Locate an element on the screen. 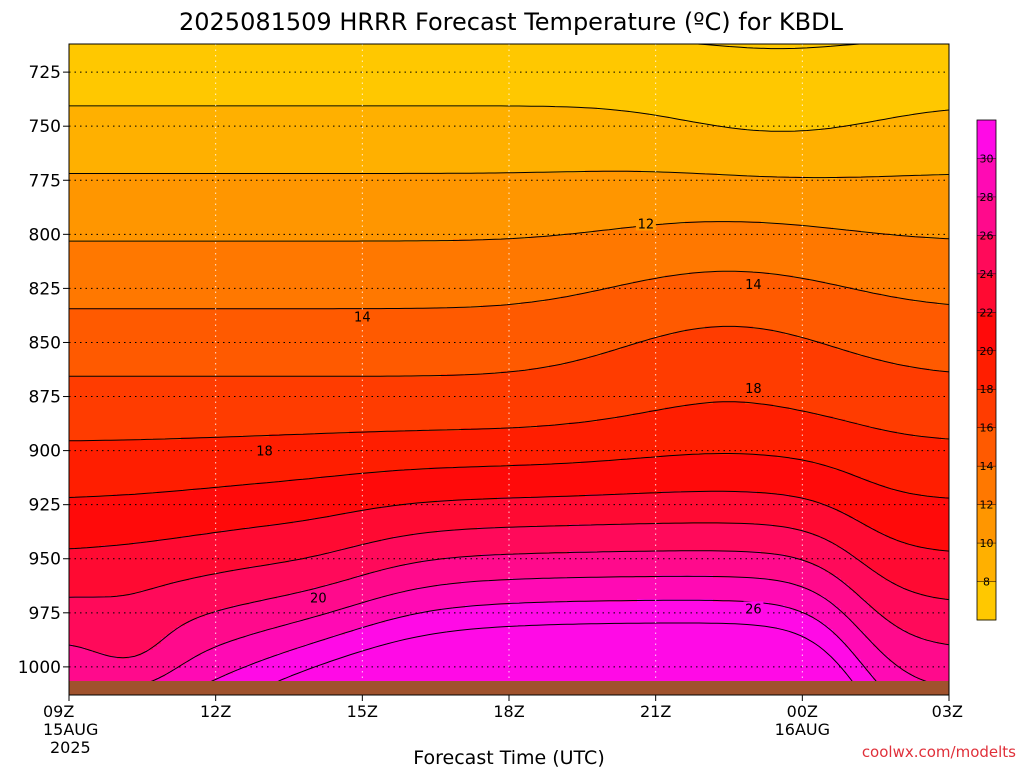 Image resolution: width=1024 pixels, height=768 pixels. contour-label: 18 is located at coordinates (264, 452).